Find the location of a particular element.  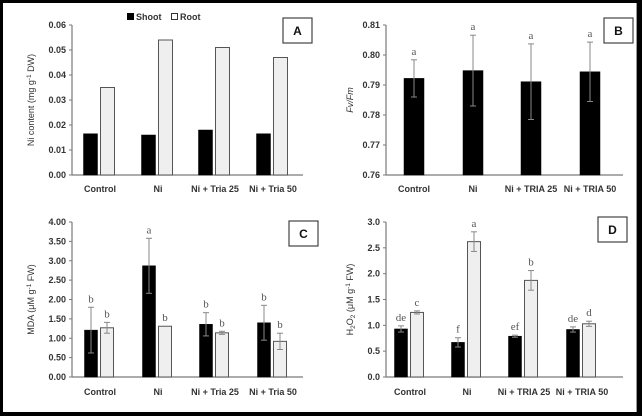

y-tick-label: 0.80 is located at coordinates (371, 55).